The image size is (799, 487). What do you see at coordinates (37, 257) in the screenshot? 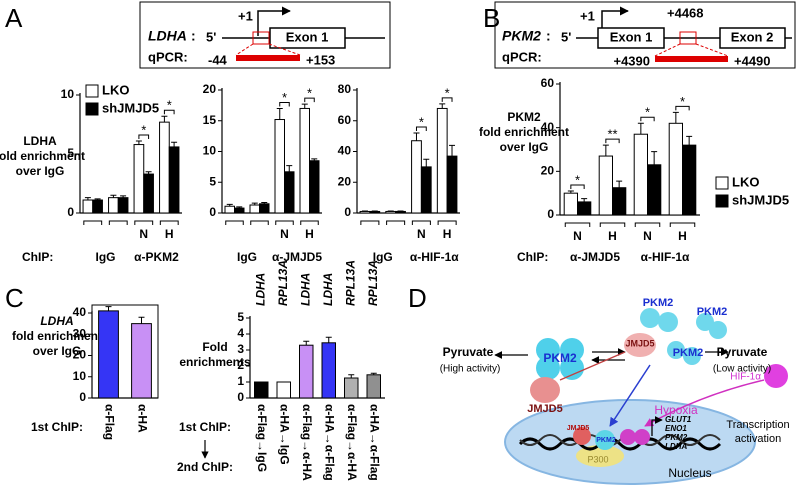
I see `x-axis-label: ChIP:` at bounding box center [37, 257].